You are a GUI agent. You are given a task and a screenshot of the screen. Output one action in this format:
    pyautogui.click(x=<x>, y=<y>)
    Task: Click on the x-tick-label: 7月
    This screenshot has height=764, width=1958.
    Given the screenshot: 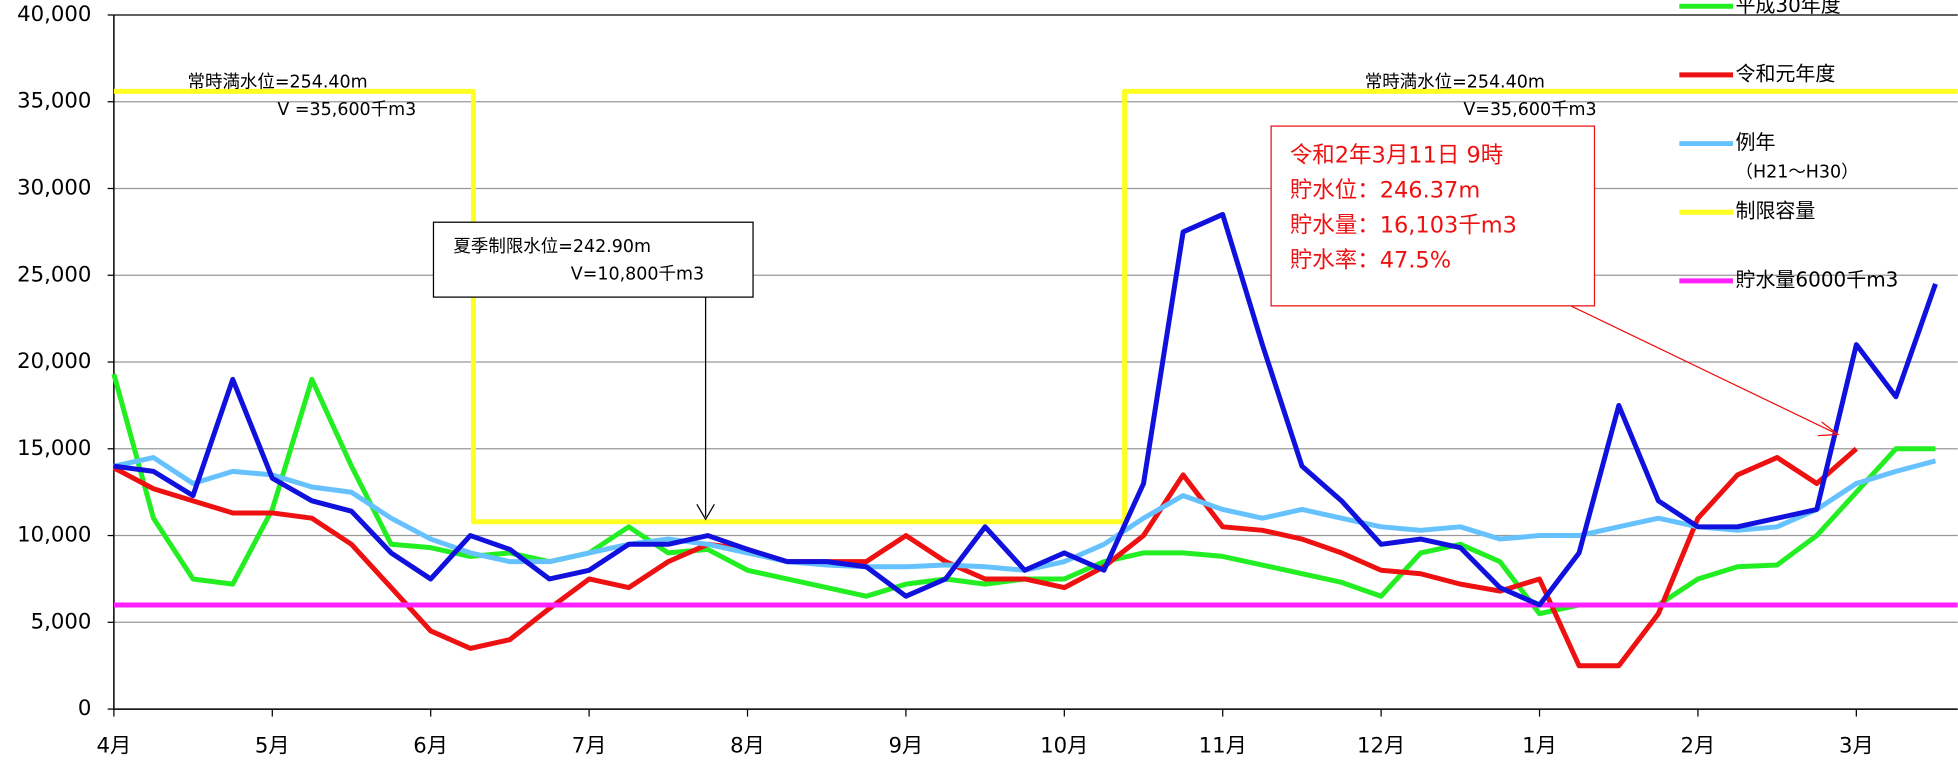 What is the action you would take?
    pyautogui.click(x=589, y=746)
    